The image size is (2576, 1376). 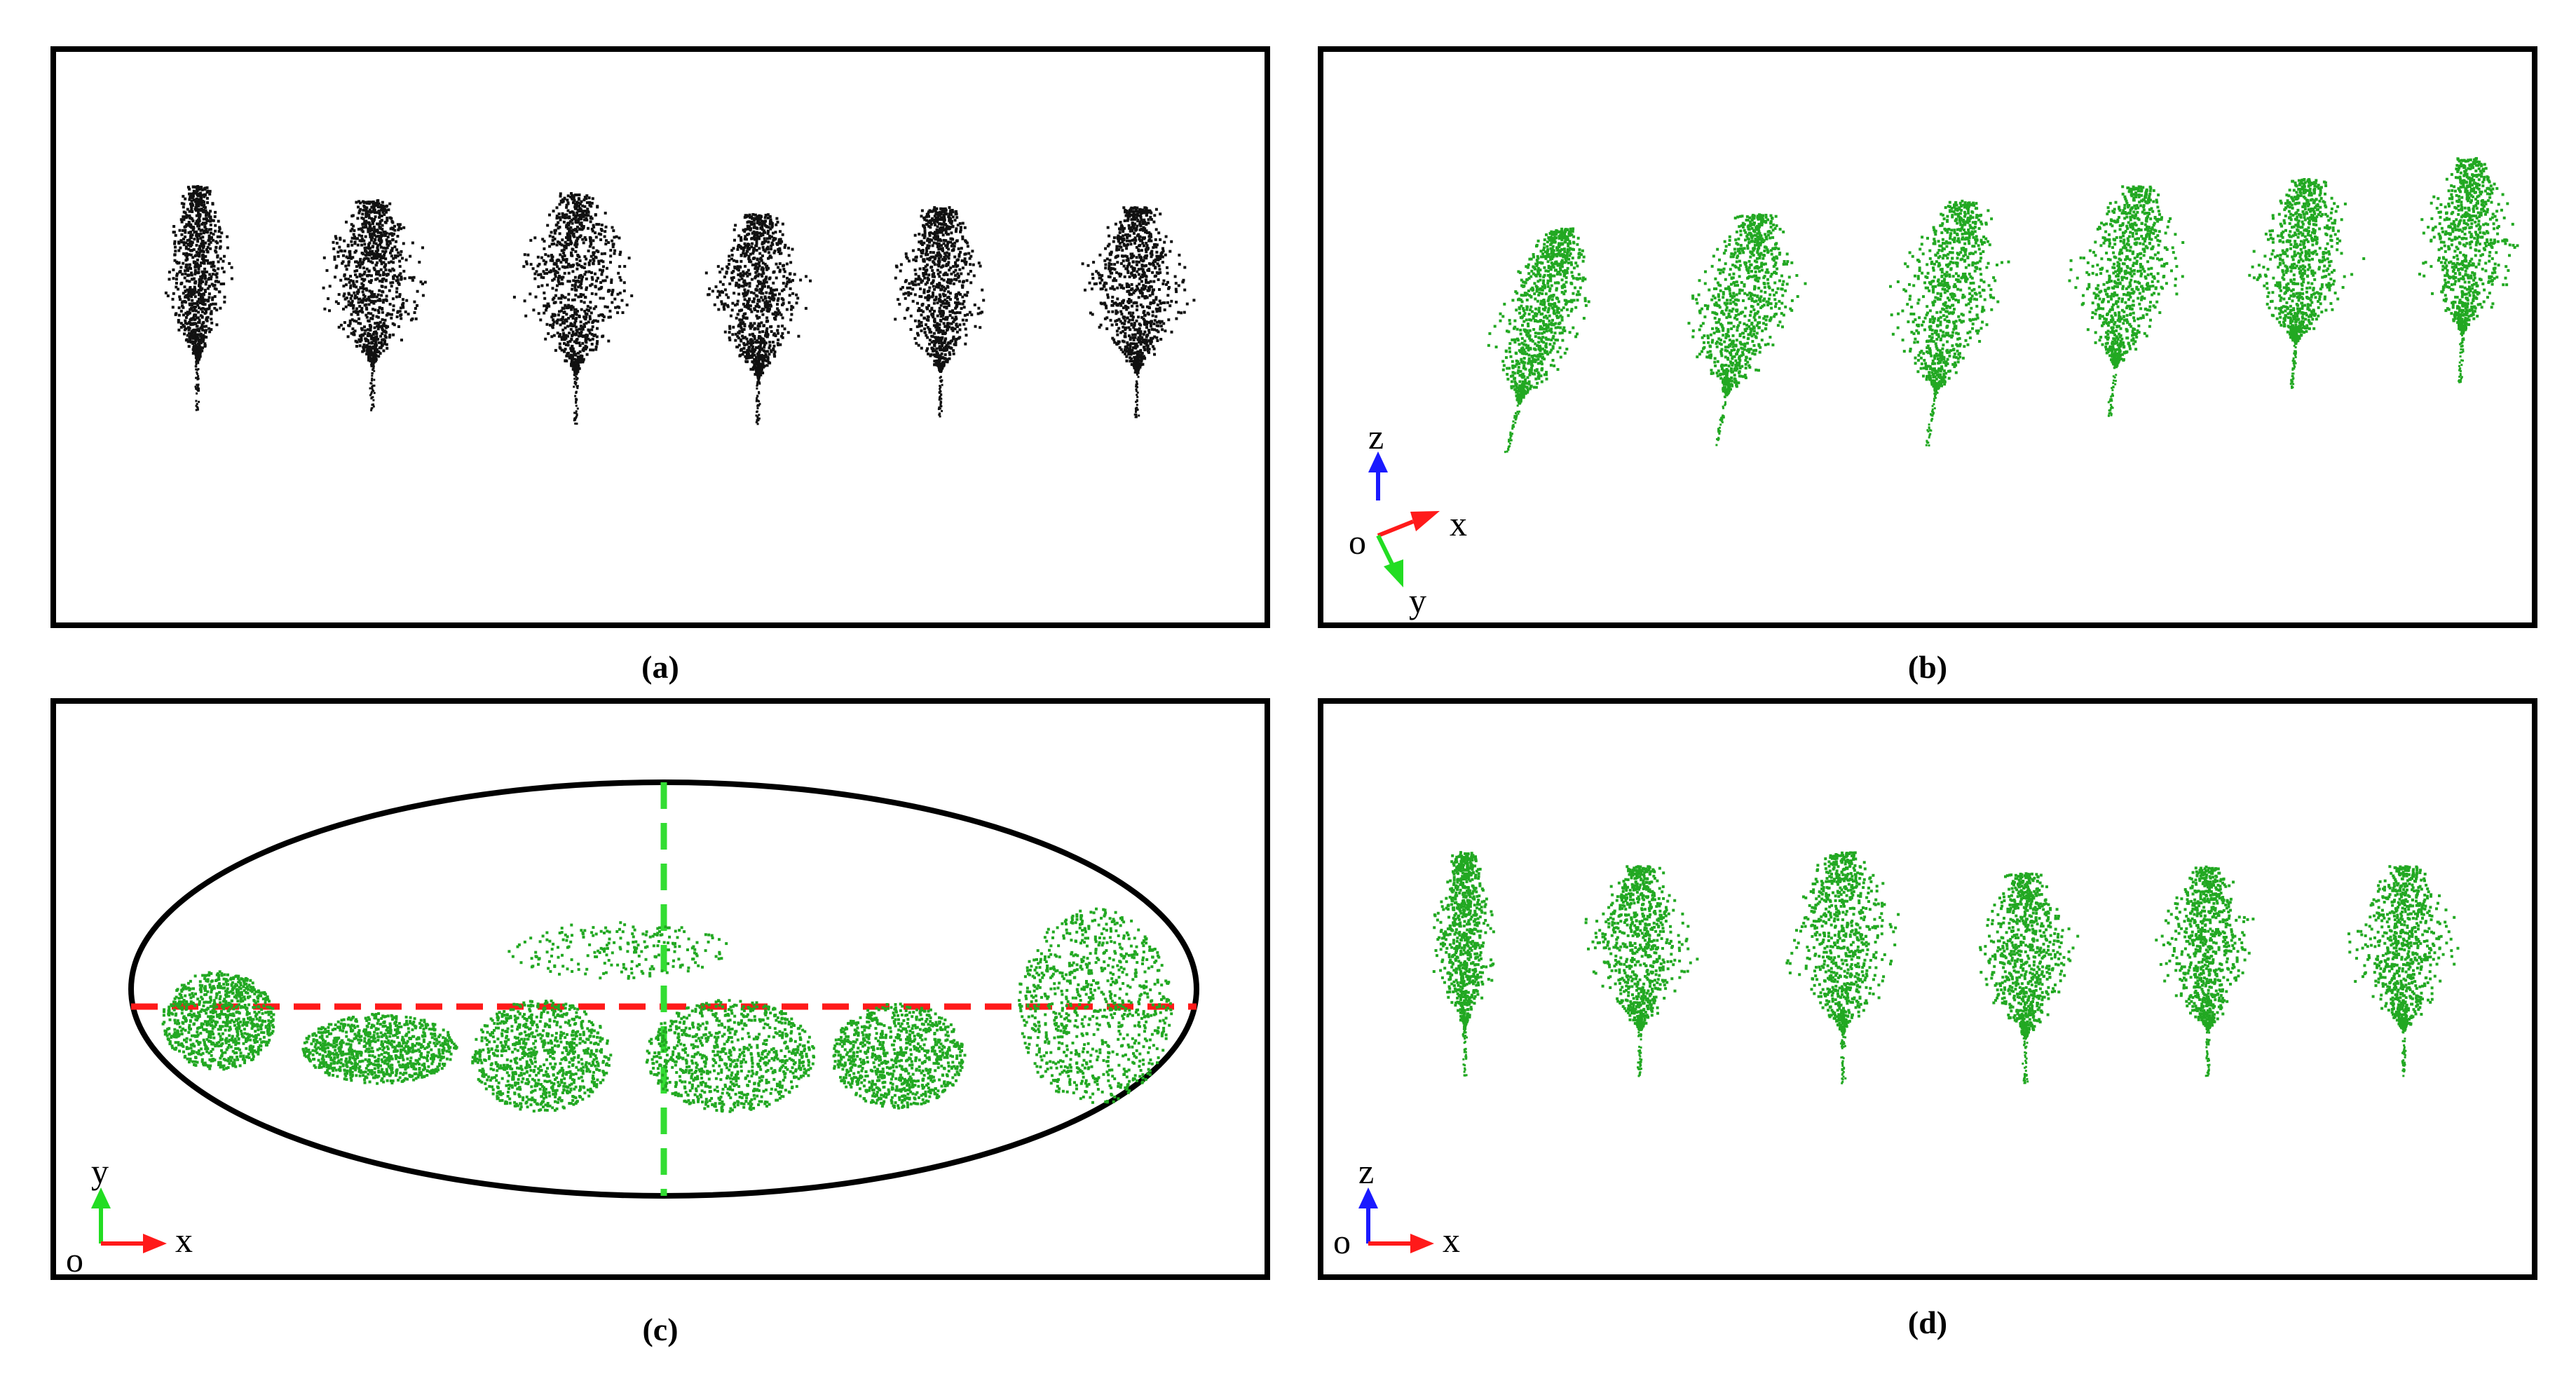 What do you see at coordinates (100, 1171) in the screenshot?
I see `axis-y-label-c: y` at bounding box center [100, 1171].